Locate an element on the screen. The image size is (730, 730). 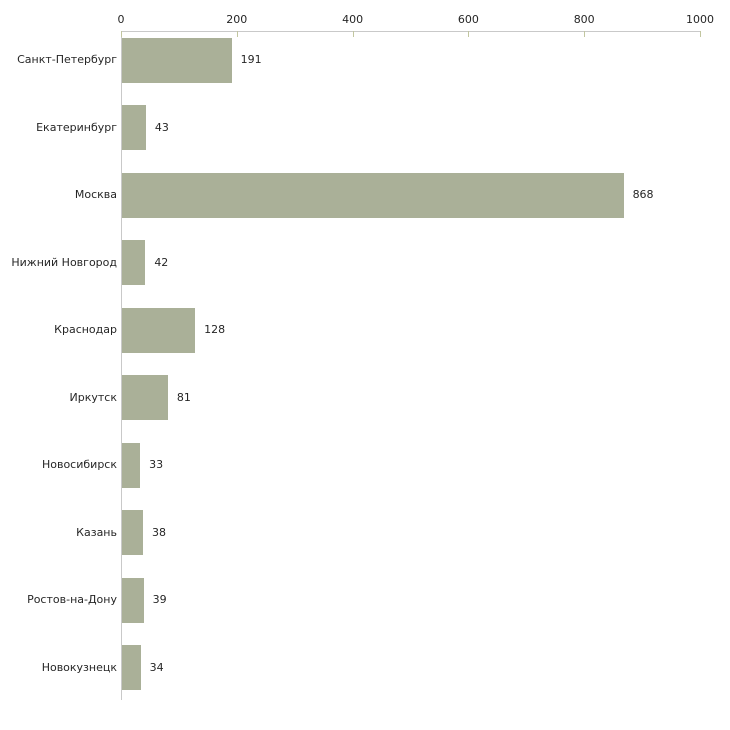
value-label: 128 is located at coordinates (215, 329).